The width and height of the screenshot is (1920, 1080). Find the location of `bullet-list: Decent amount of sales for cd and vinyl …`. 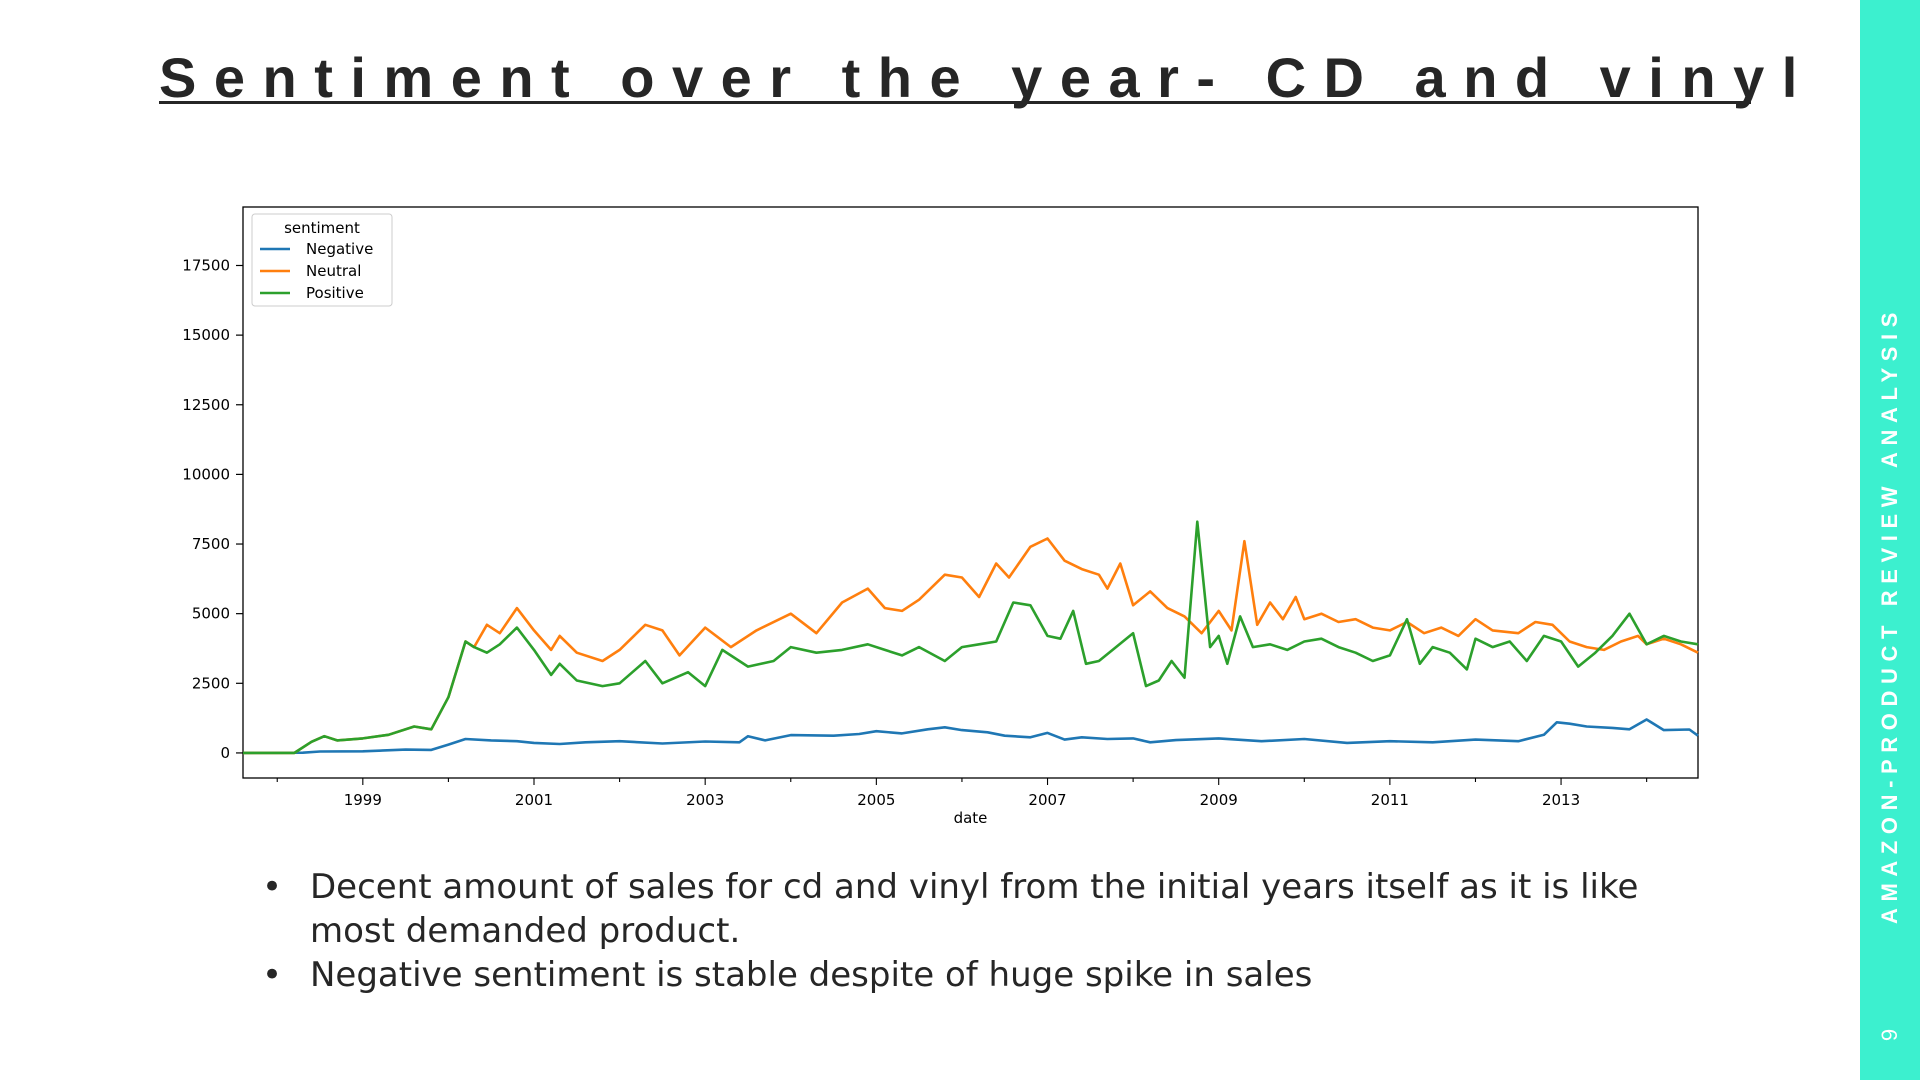

bullet-list: Decent amount of sales for cd and vinyl … is located at coordinates (962, 931).